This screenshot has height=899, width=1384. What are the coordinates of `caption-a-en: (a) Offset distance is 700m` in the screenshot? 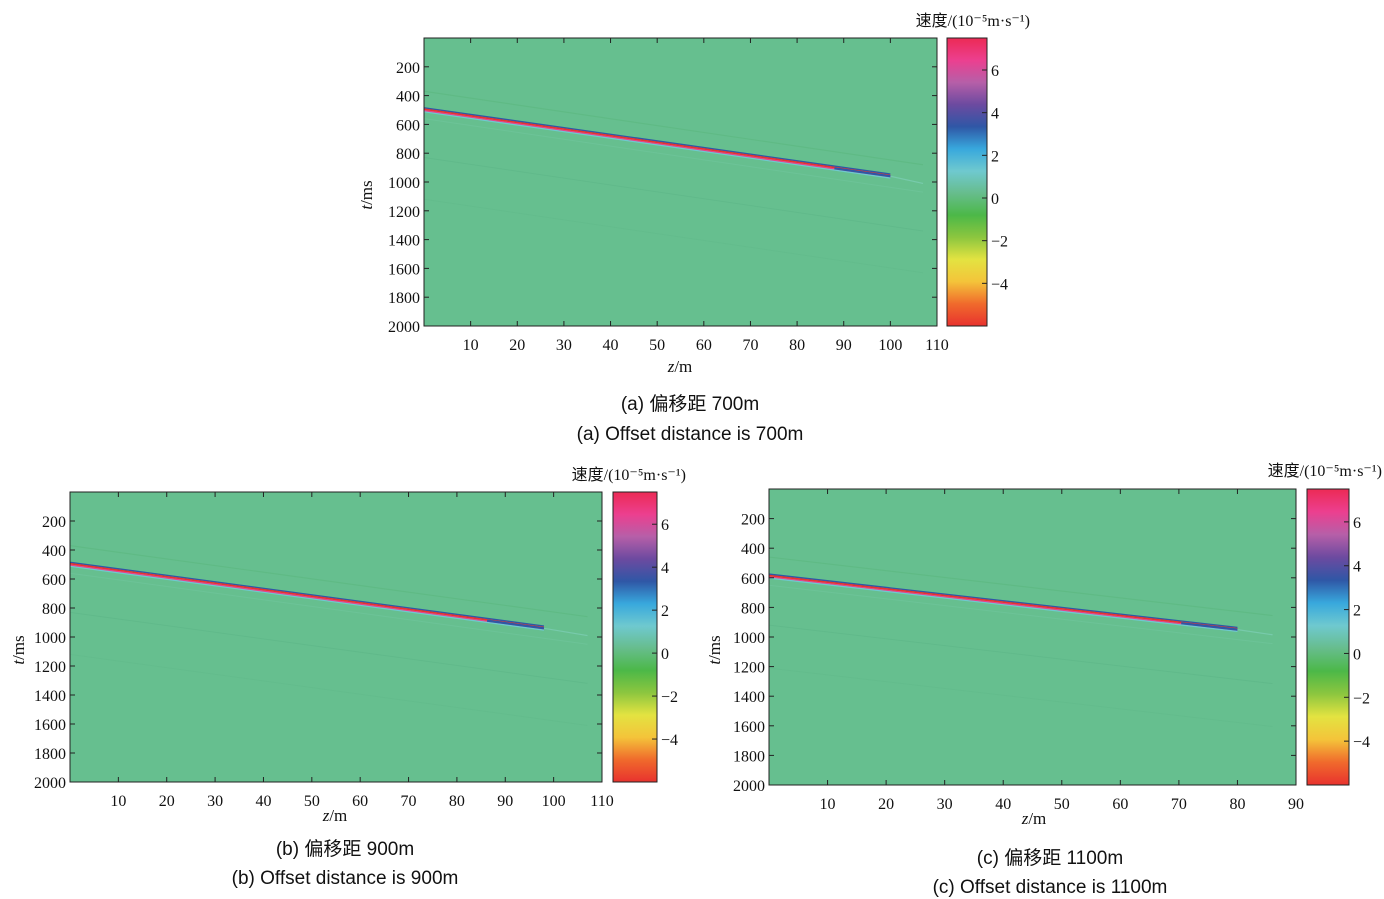 It's located at (690, 434).